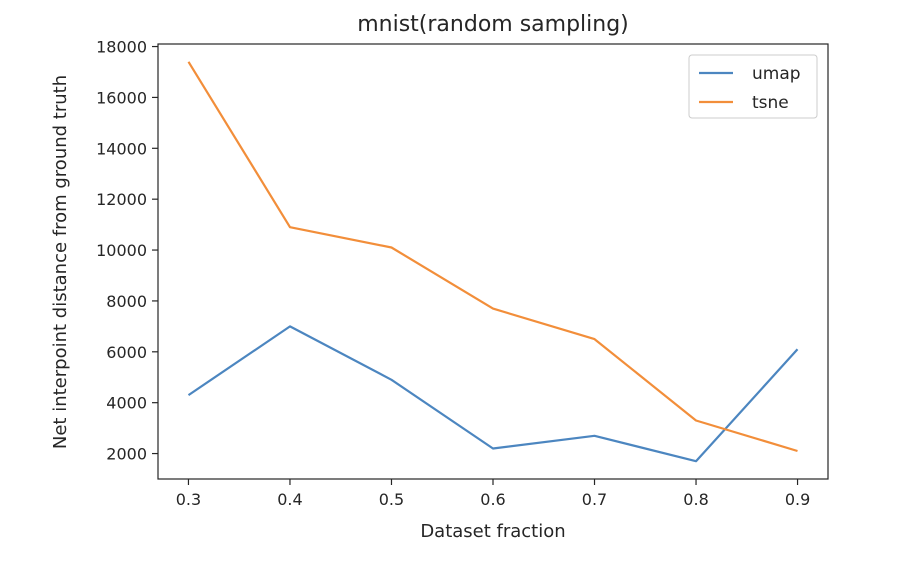  Describe the element at coordinates (188, 499) in the screenshot. I see `x-tick-label: 0.3` at that location.